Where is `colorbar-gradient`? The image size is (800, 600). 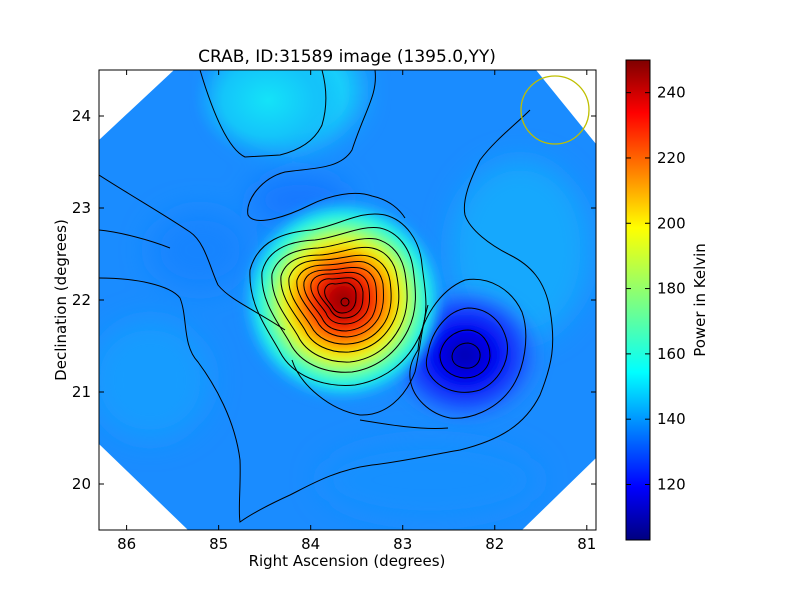
colorbar-gradient is located at coordinates (638, 300).